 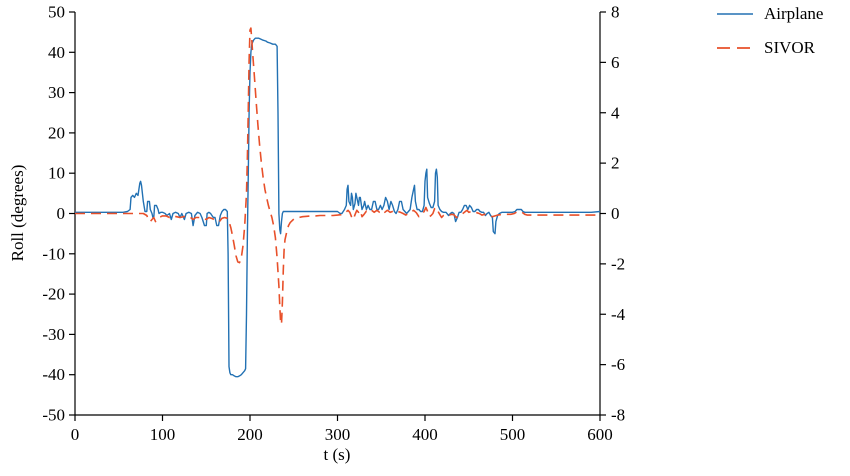 What do you see at coordinates (794, 13) in the screenshot?
I see `legend-label-airplane: Airplane` at bounding box center [794, 13].